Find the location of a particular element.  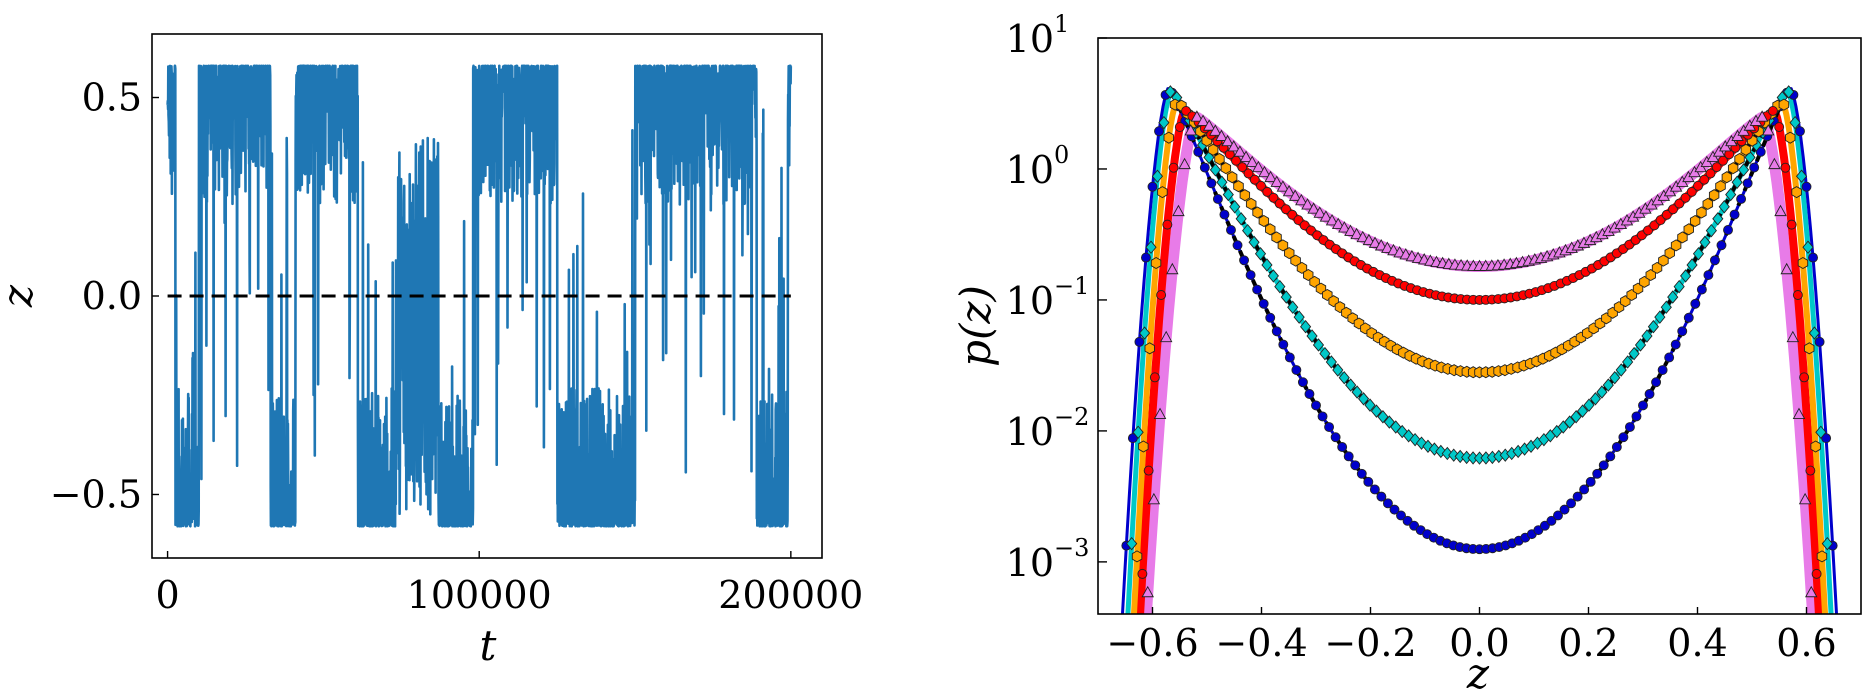

right-x-tick-label: 0.2 is located at coordinates (1588, 643).